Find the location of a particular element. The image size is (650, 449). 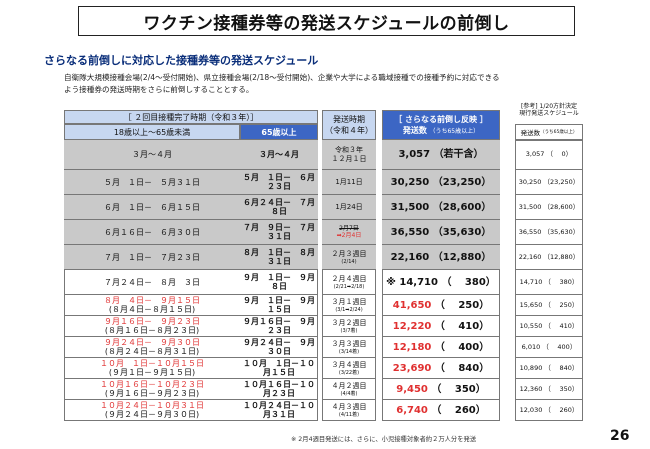

row-8-ship-1: ３月３週目 is located at coordinates (349, 343).